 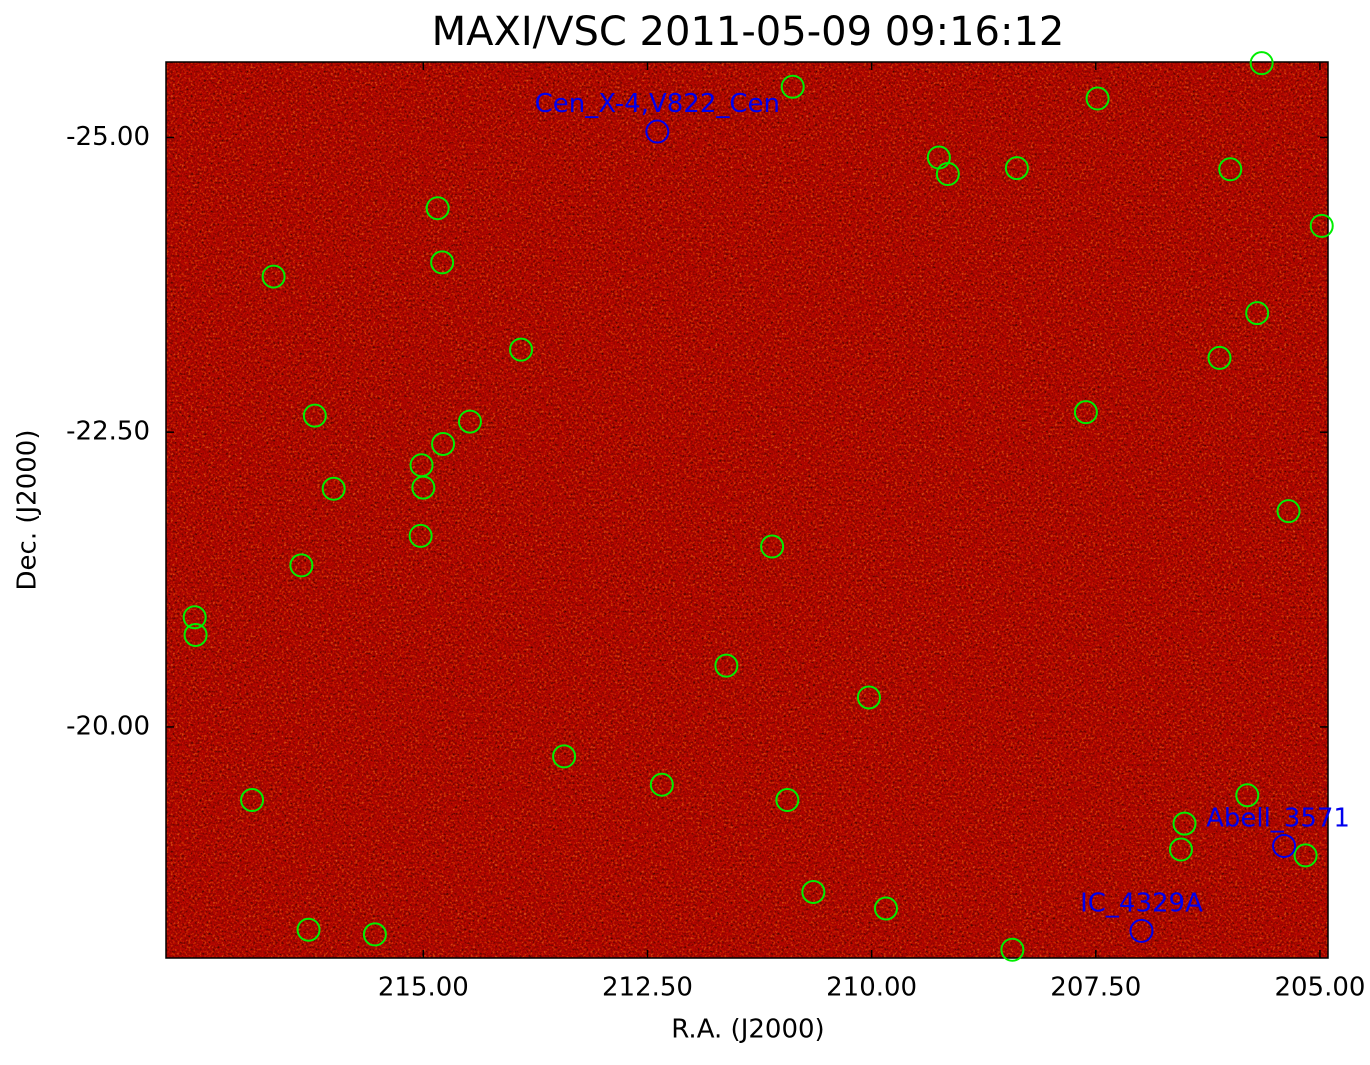 What do you see at coordinates (871, 988) in the screenshot?
I see `x-tick-label: 210.00` at bounding box center [871, 988].